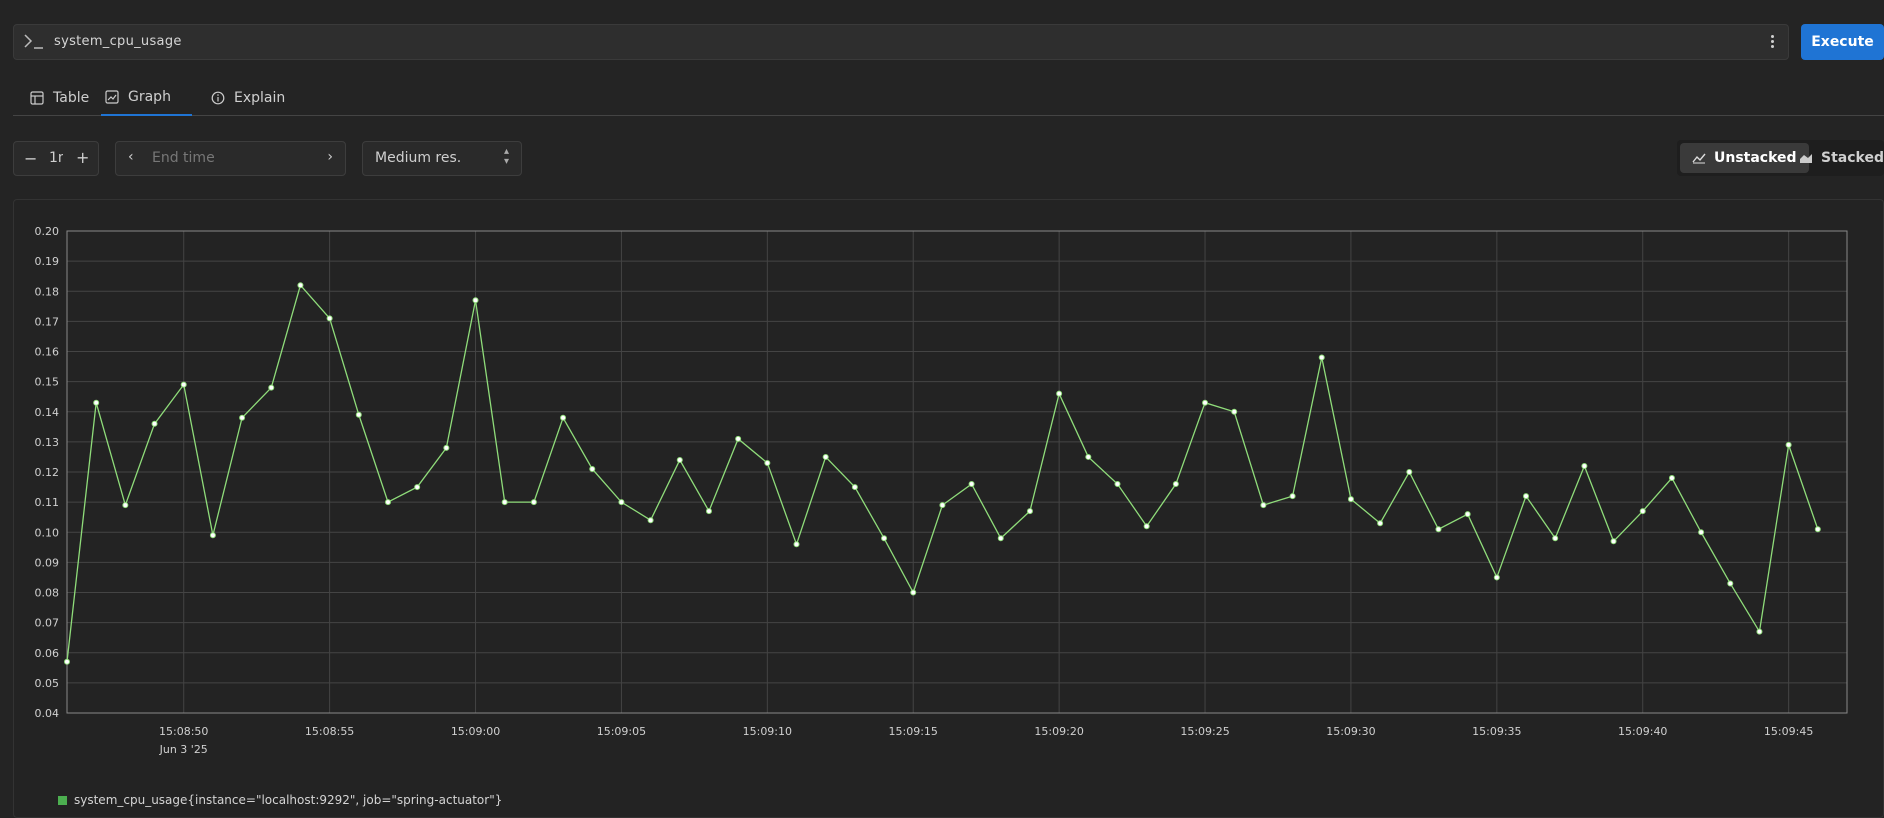 Image resolution: width=1884 pixels, height=818 pixels. What do you see at coordinates (1058, 731) in the screenshot?
I see `x-tick-label: 15:09:20` at bounding box center [1058, 731].